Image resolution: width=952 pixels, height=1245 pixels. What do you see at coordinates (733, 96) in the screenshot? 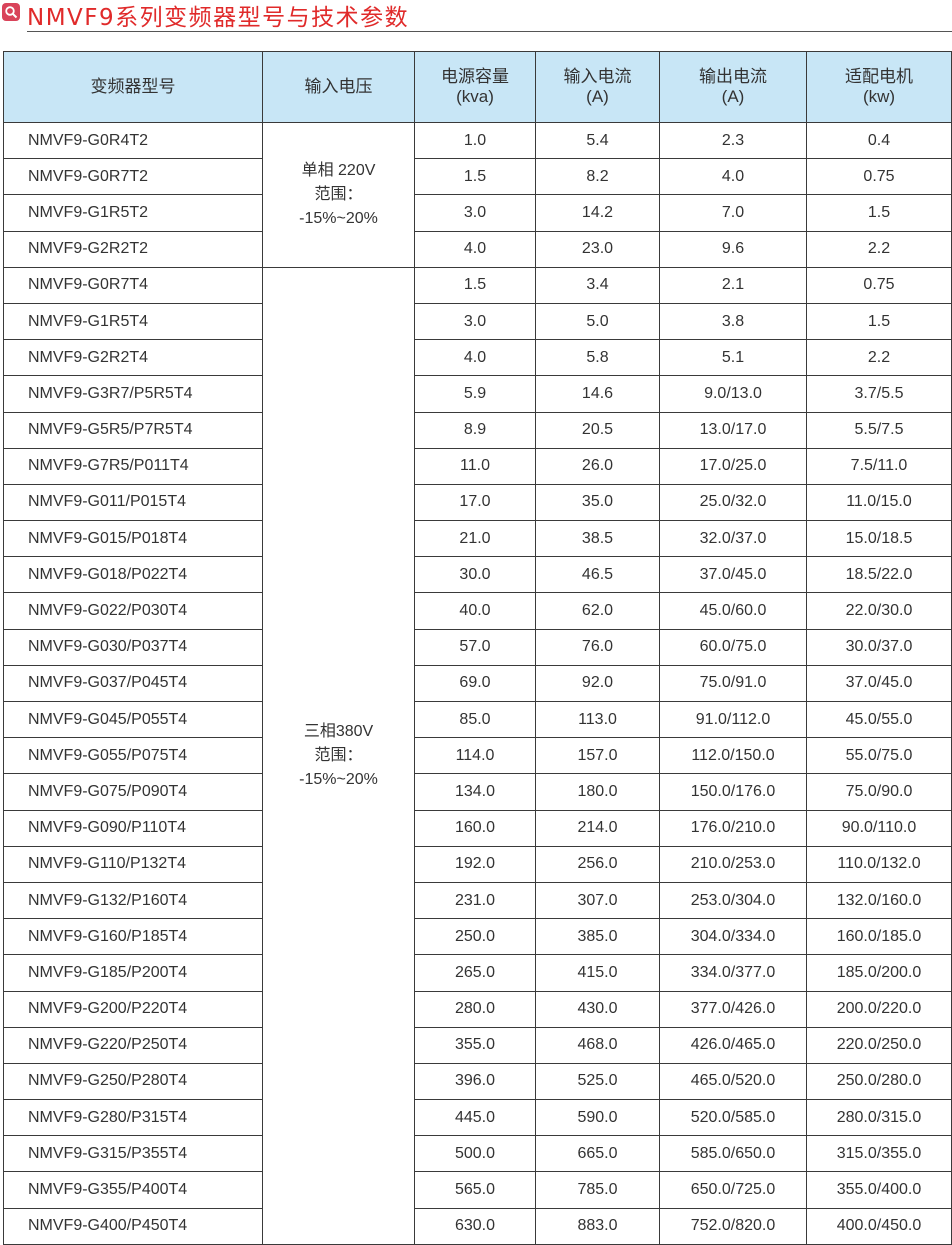
I see `column-header-unit: (A)` at bounding box center [733, 96].